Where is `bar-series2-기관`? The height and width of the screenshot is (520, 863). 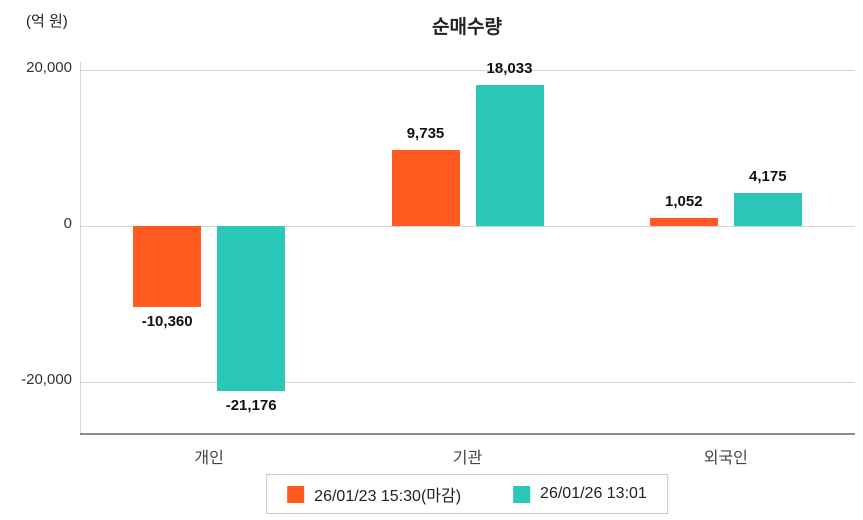 bar-series2-기관 is located at coordinates (509, 155).